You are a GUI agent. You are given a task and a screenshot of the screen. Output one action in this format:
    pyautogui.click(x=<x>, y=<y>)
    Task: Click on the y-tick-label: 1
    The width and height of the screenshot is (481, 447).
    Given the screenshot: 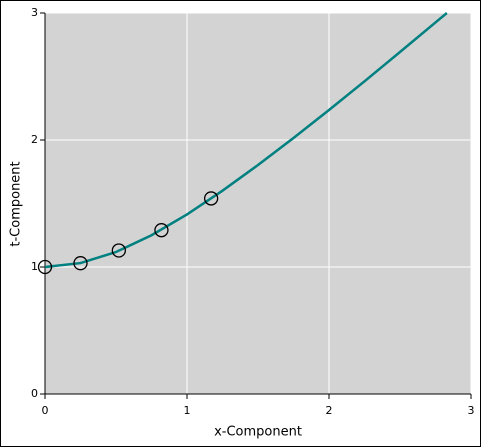 What is the action you would take?
    pyautogui.click(x=34, y=266)
    